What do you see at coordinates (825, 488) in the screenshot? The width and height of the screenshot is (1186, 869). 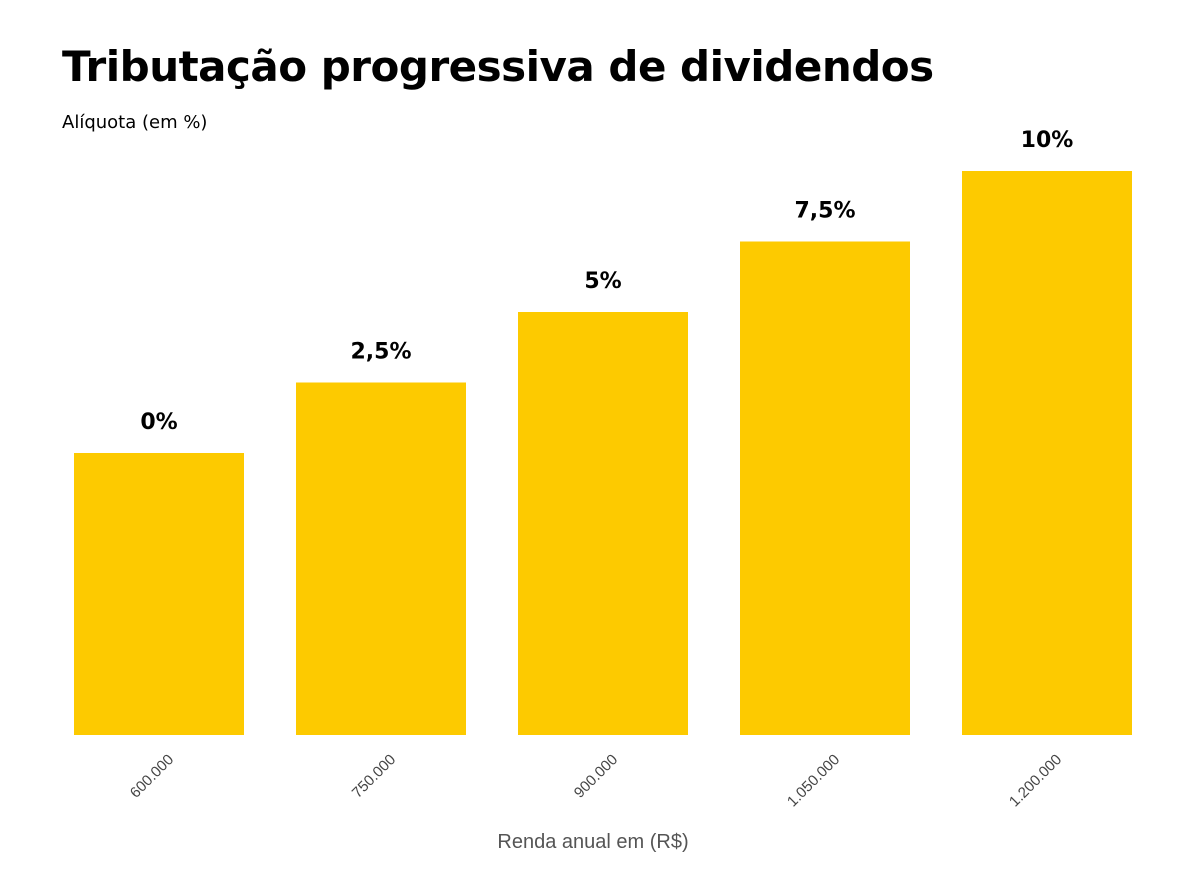 I see `bar-1.050.000` at bounding box center [825, 488].